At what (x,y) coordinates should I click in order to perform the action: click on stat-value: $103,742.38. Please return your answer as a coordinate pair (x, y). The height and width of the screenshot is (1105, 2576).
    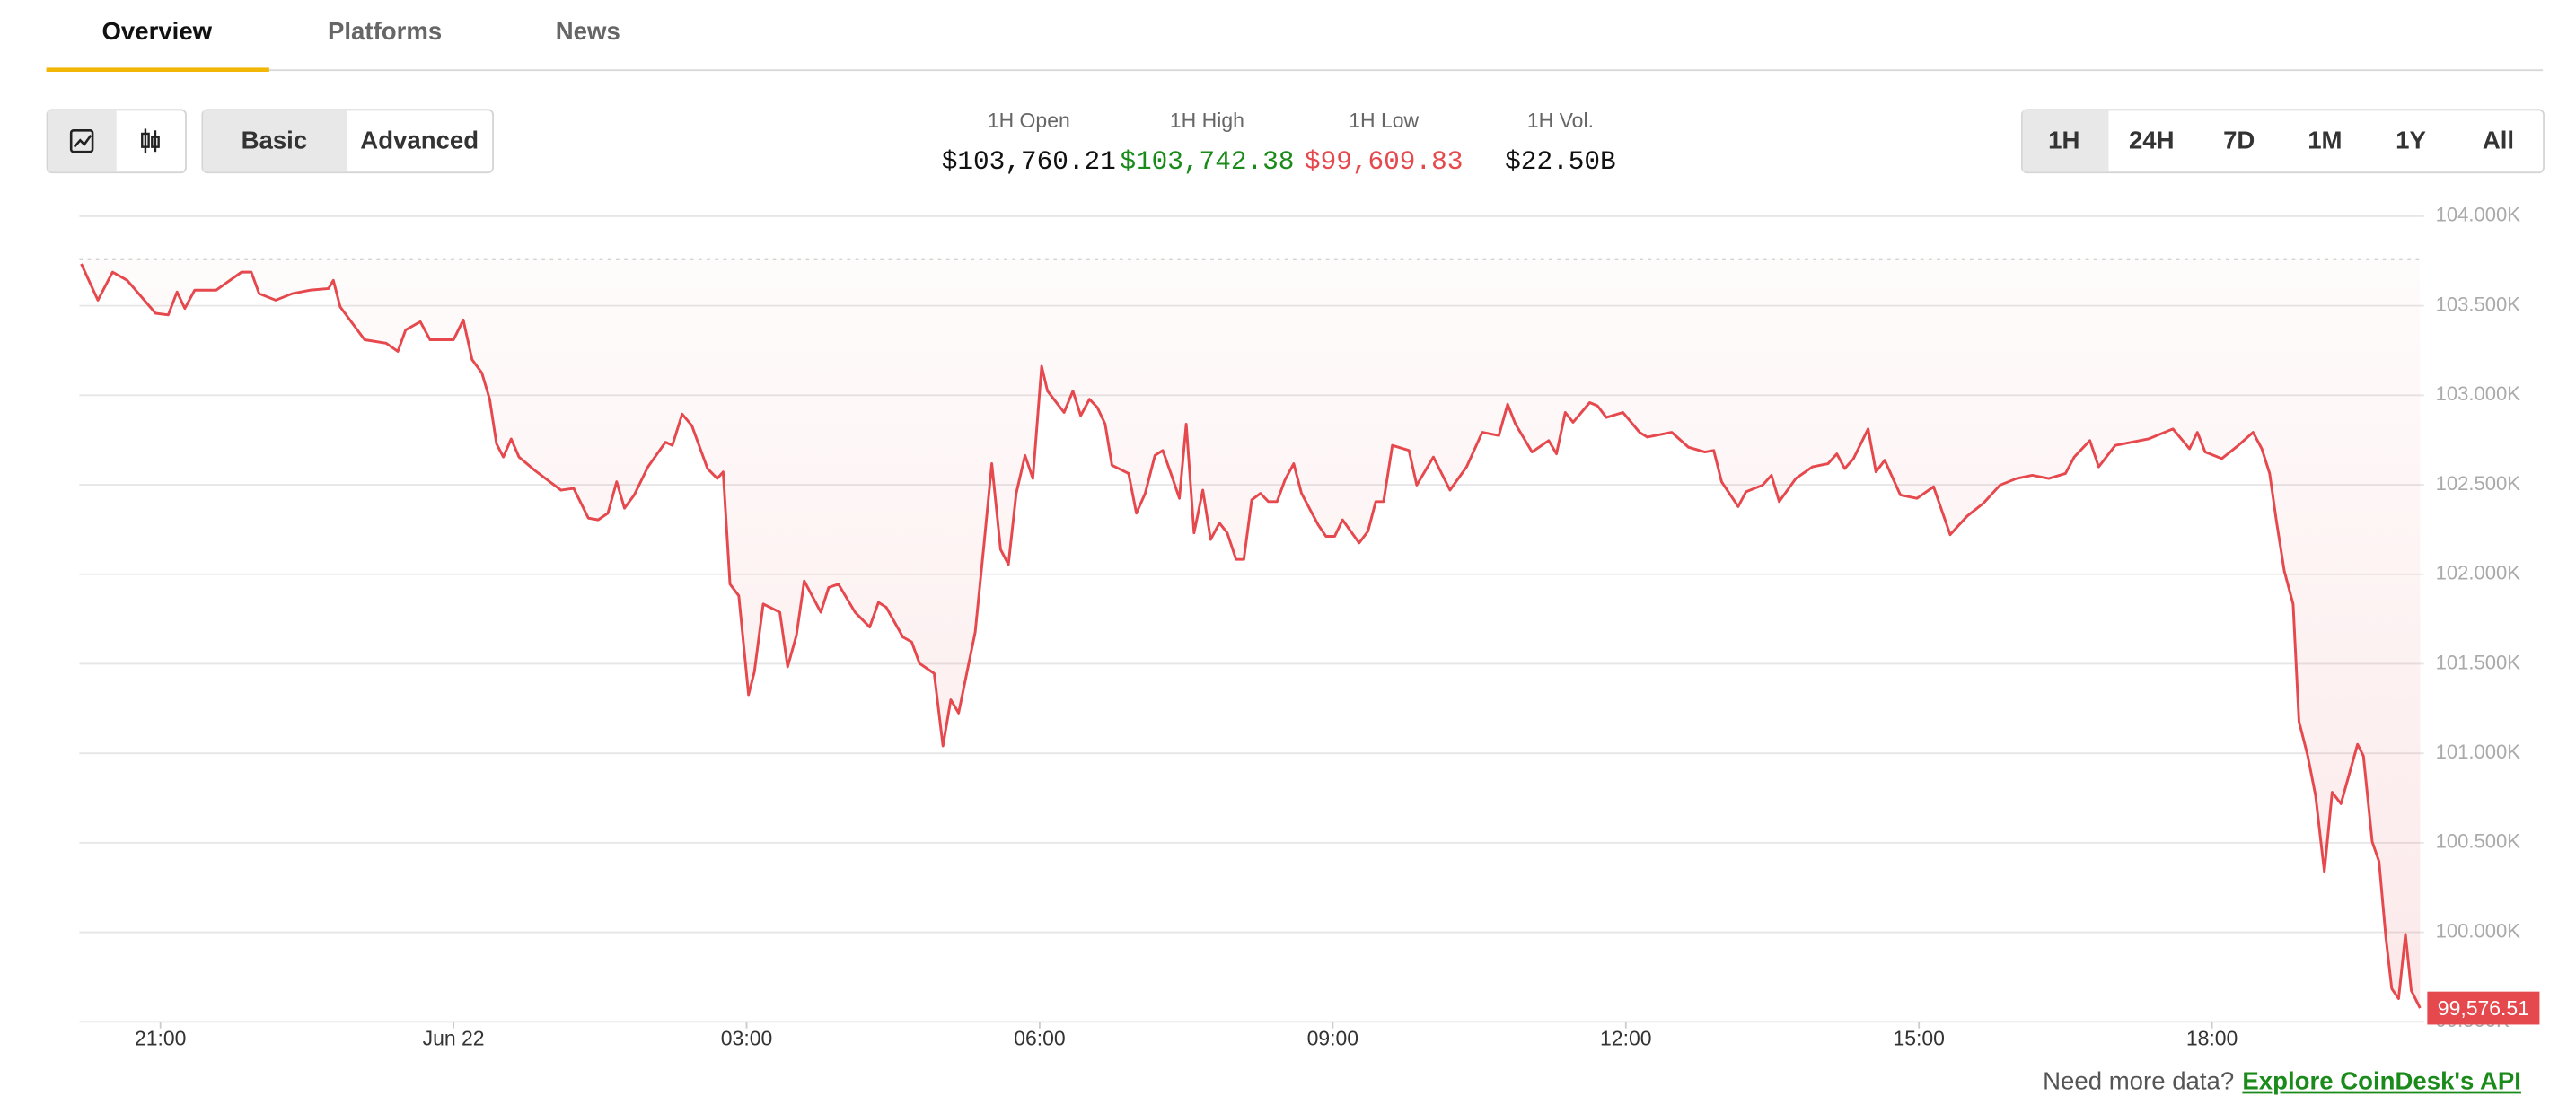
    Looking at the image, I should click on (1207, 162).